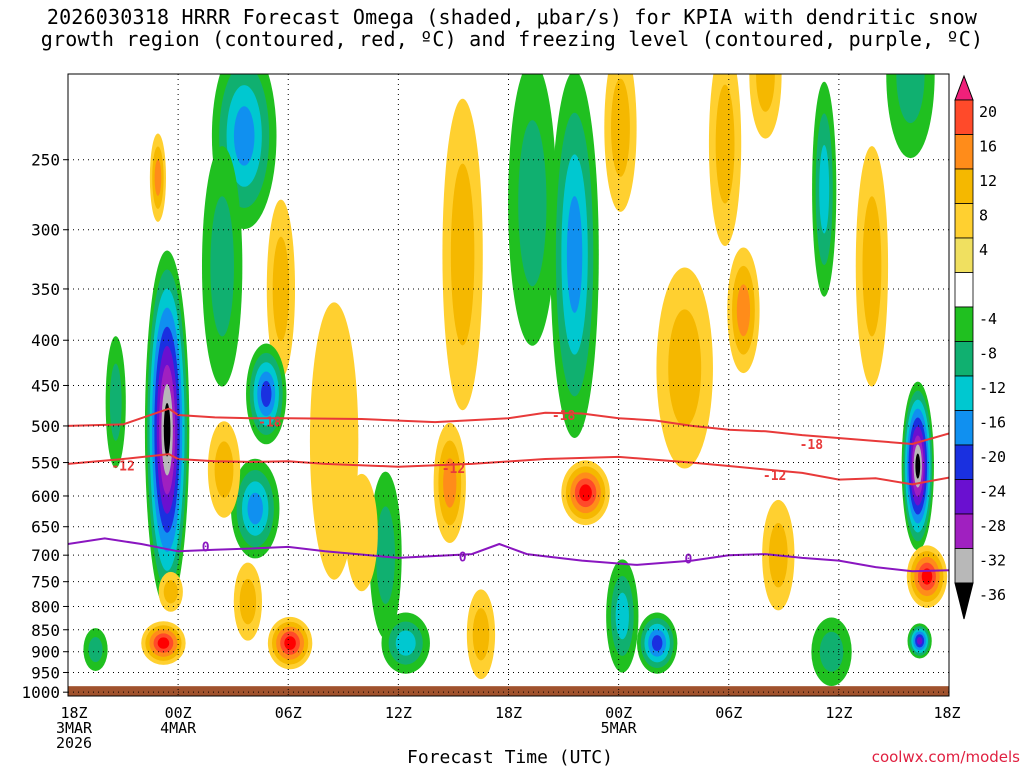  Describe the element at coordinates (508, 469) in the screenshot. I see `contour--12` at that location.